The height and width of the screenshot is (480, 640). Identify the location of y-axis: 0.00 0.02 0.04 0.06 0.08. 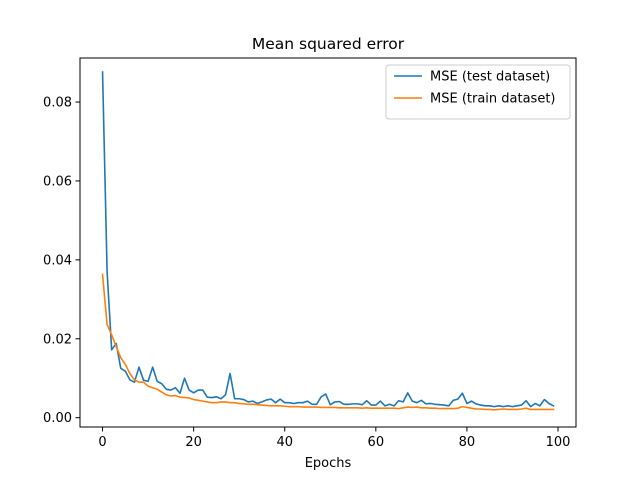
(61, 261).